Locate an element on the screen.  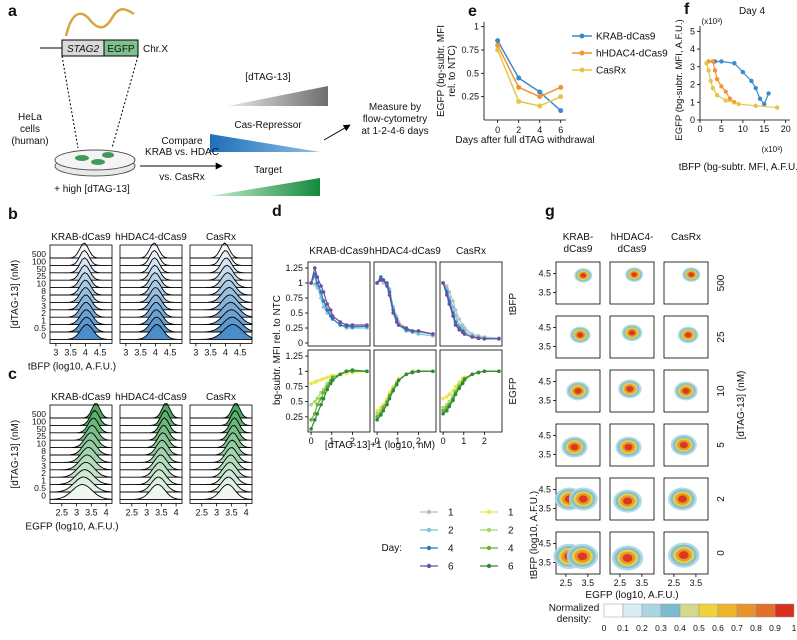
row-label: 100 is located at coordinates (39, 261).